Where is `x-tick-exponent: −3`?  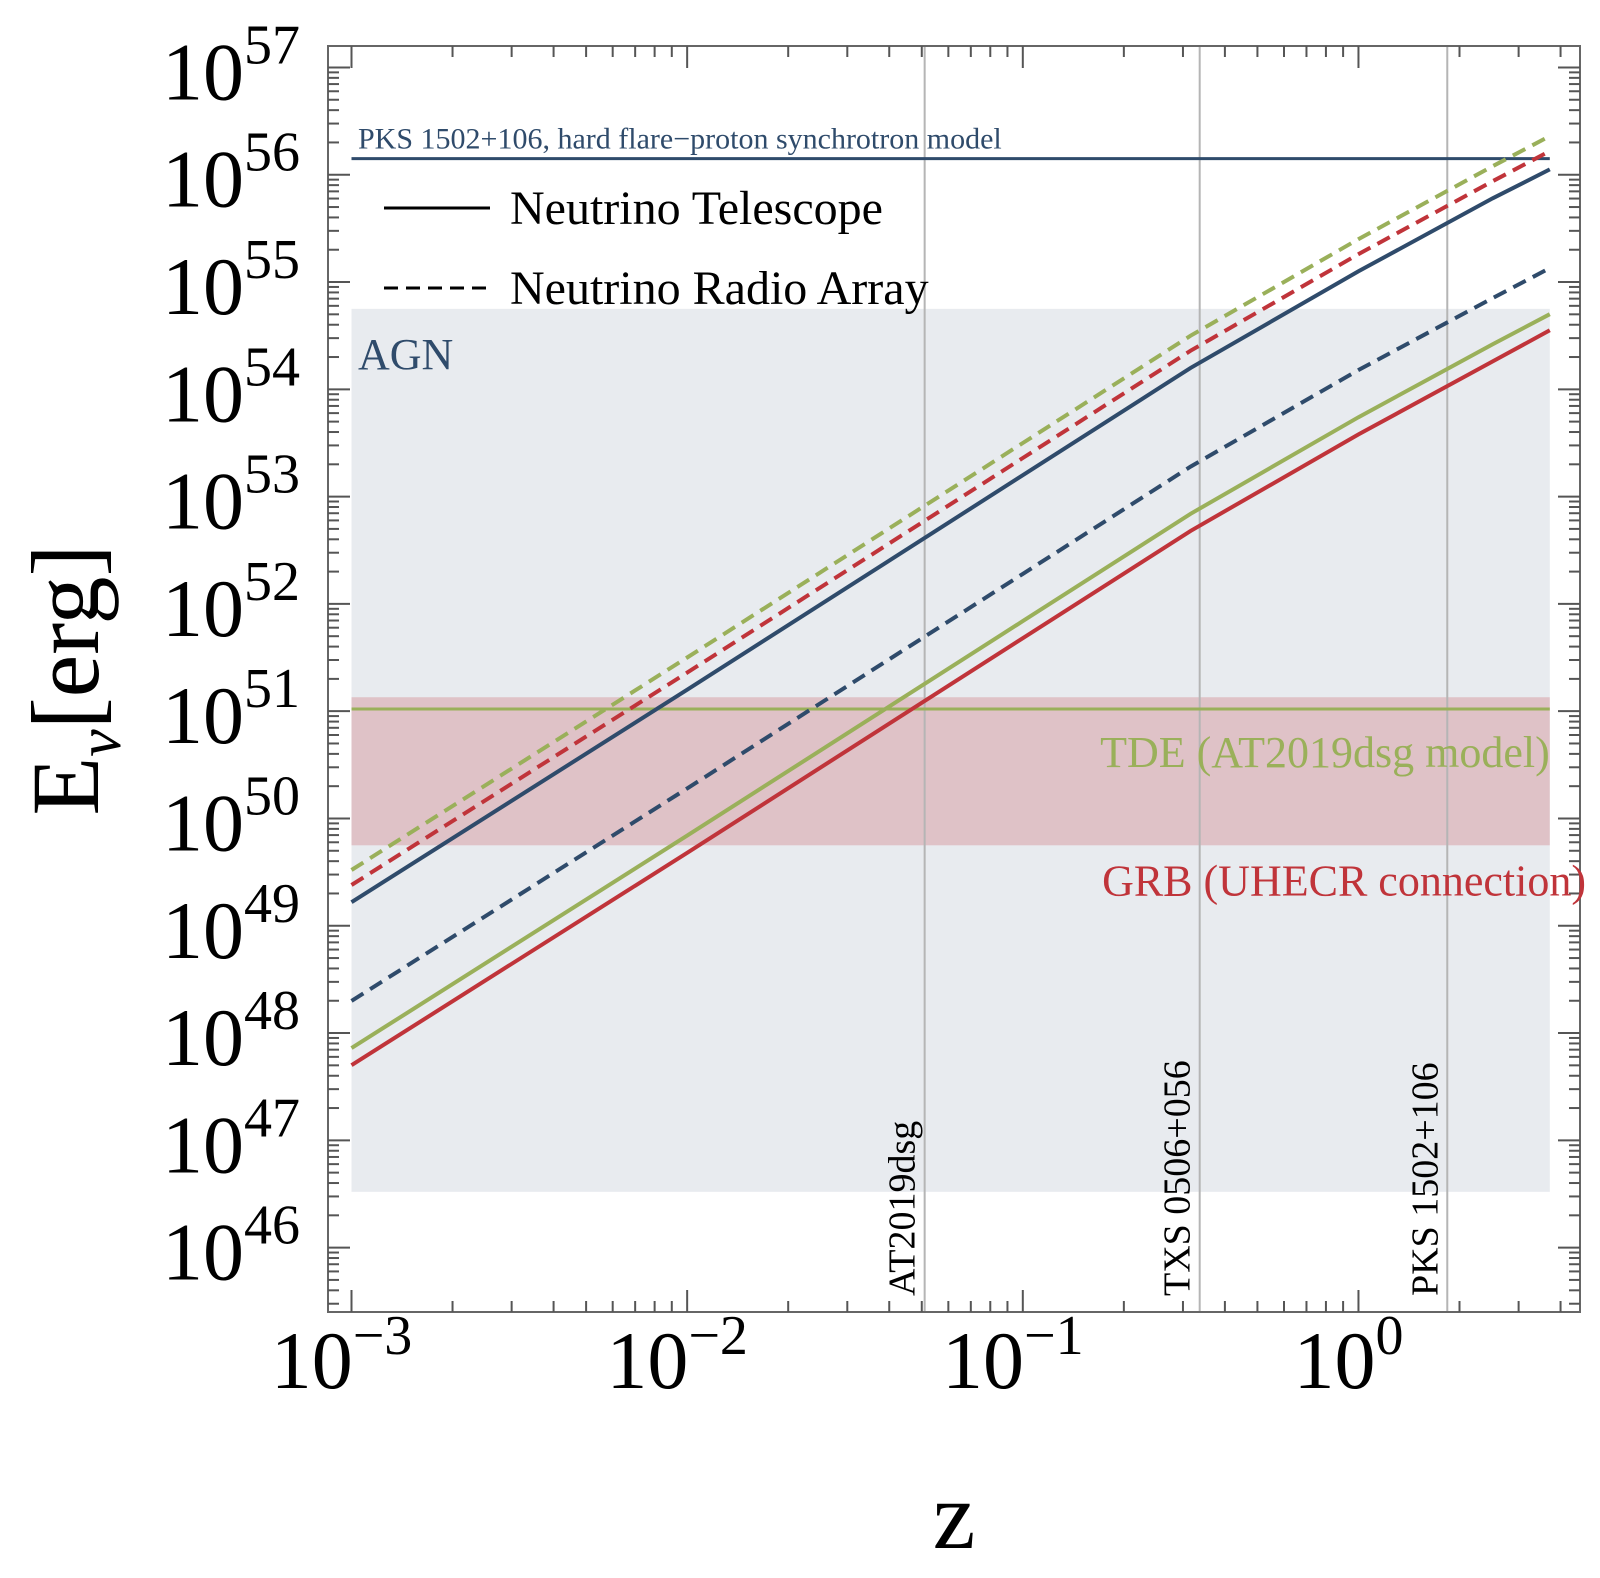
x-tick-exponent: −3 is located at coordinates (383, 1336).